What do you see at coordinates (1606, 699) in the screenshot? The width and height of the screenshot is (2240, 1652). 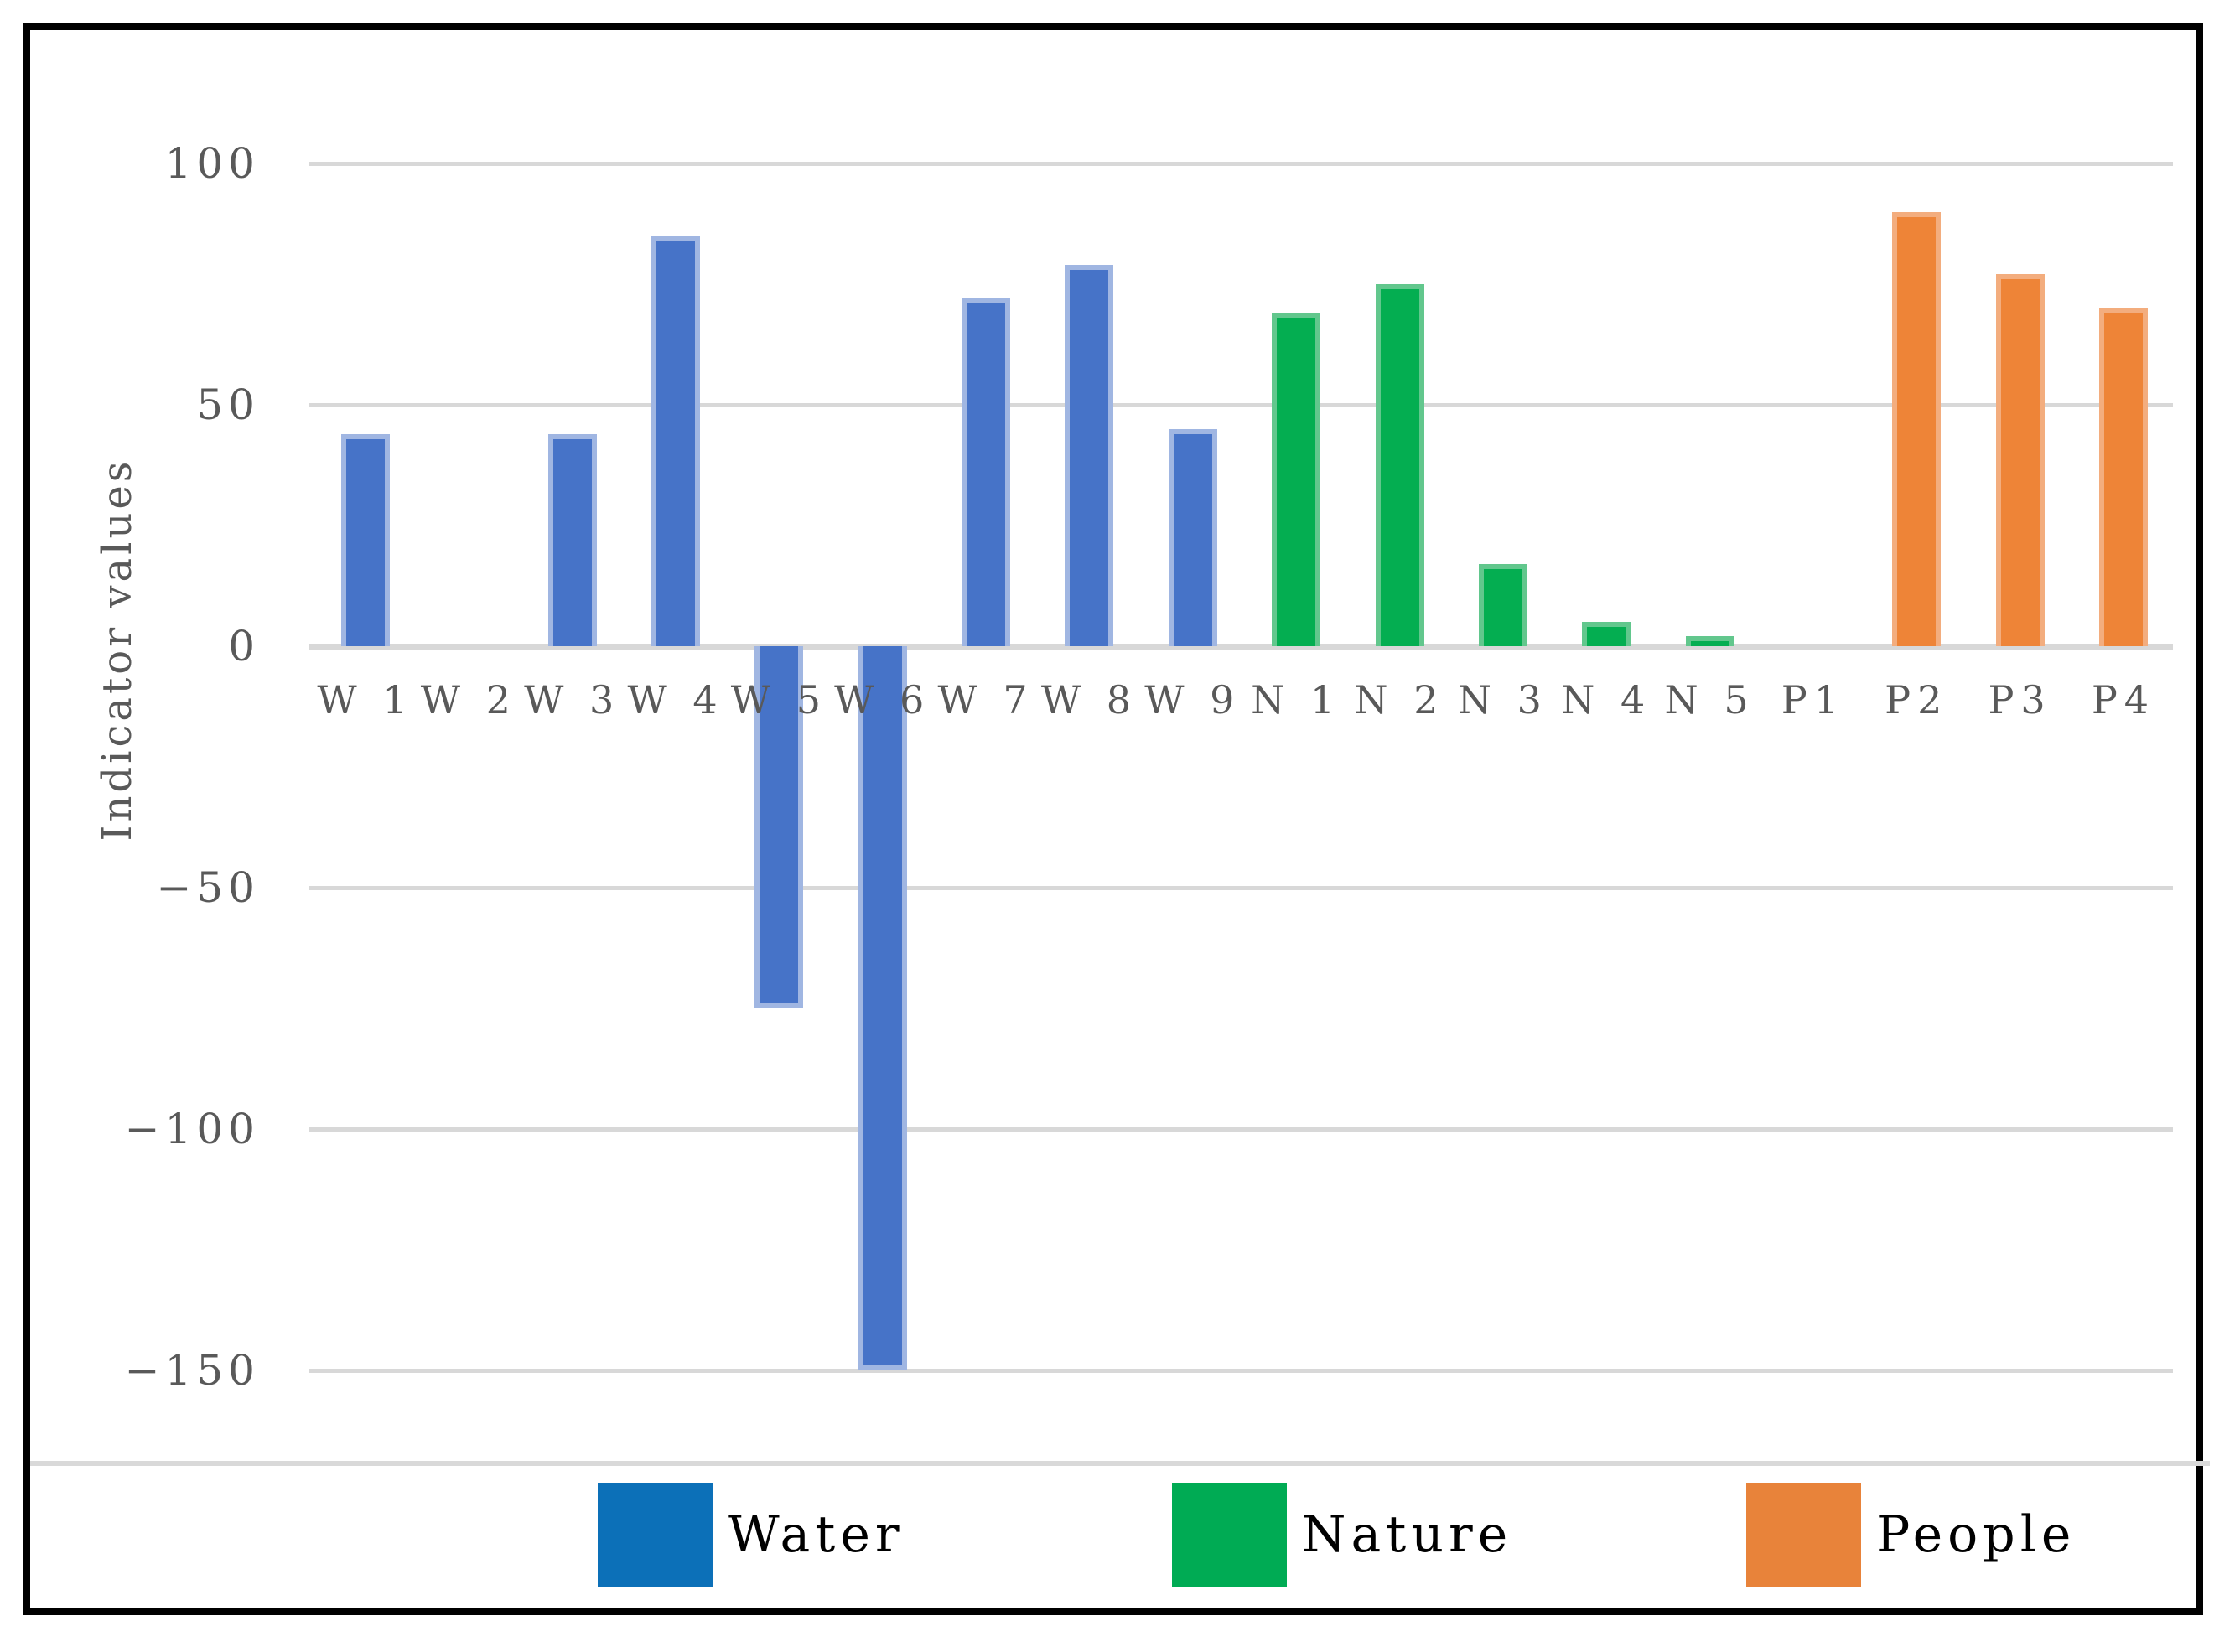 I see `category-label: N 4` at bounding box center [1606, 699].